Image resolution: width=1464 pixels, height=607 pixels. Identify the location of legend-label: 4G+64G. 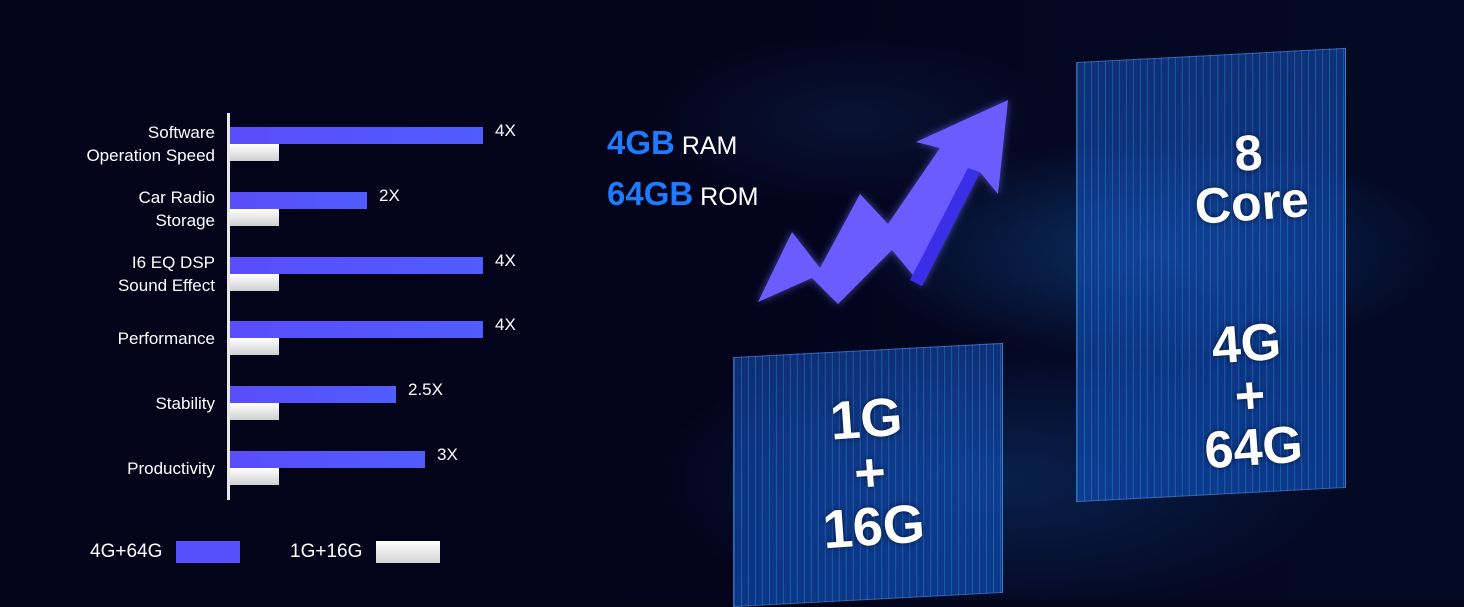
(126, 551).